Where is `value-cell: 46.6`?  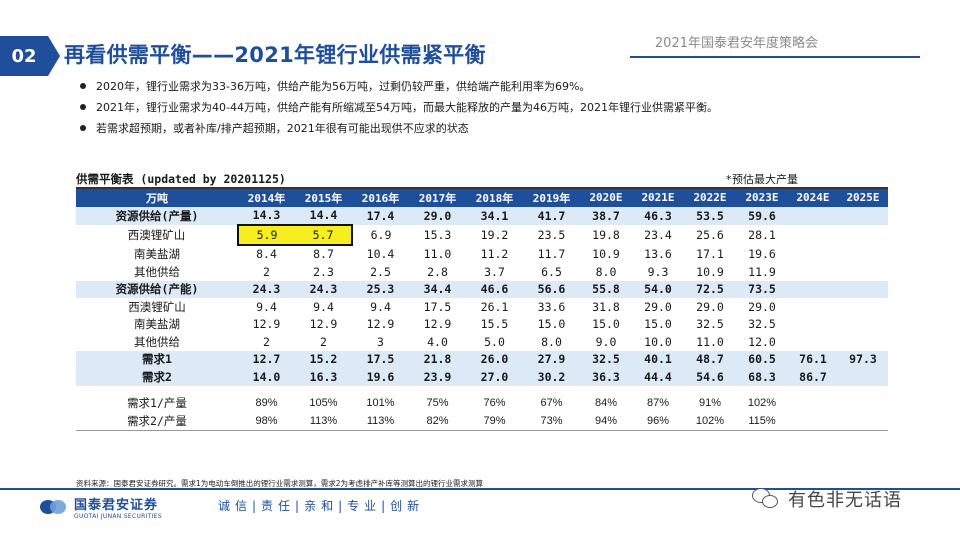
value-cell: 46.6 is located at coordinates (494, 289).